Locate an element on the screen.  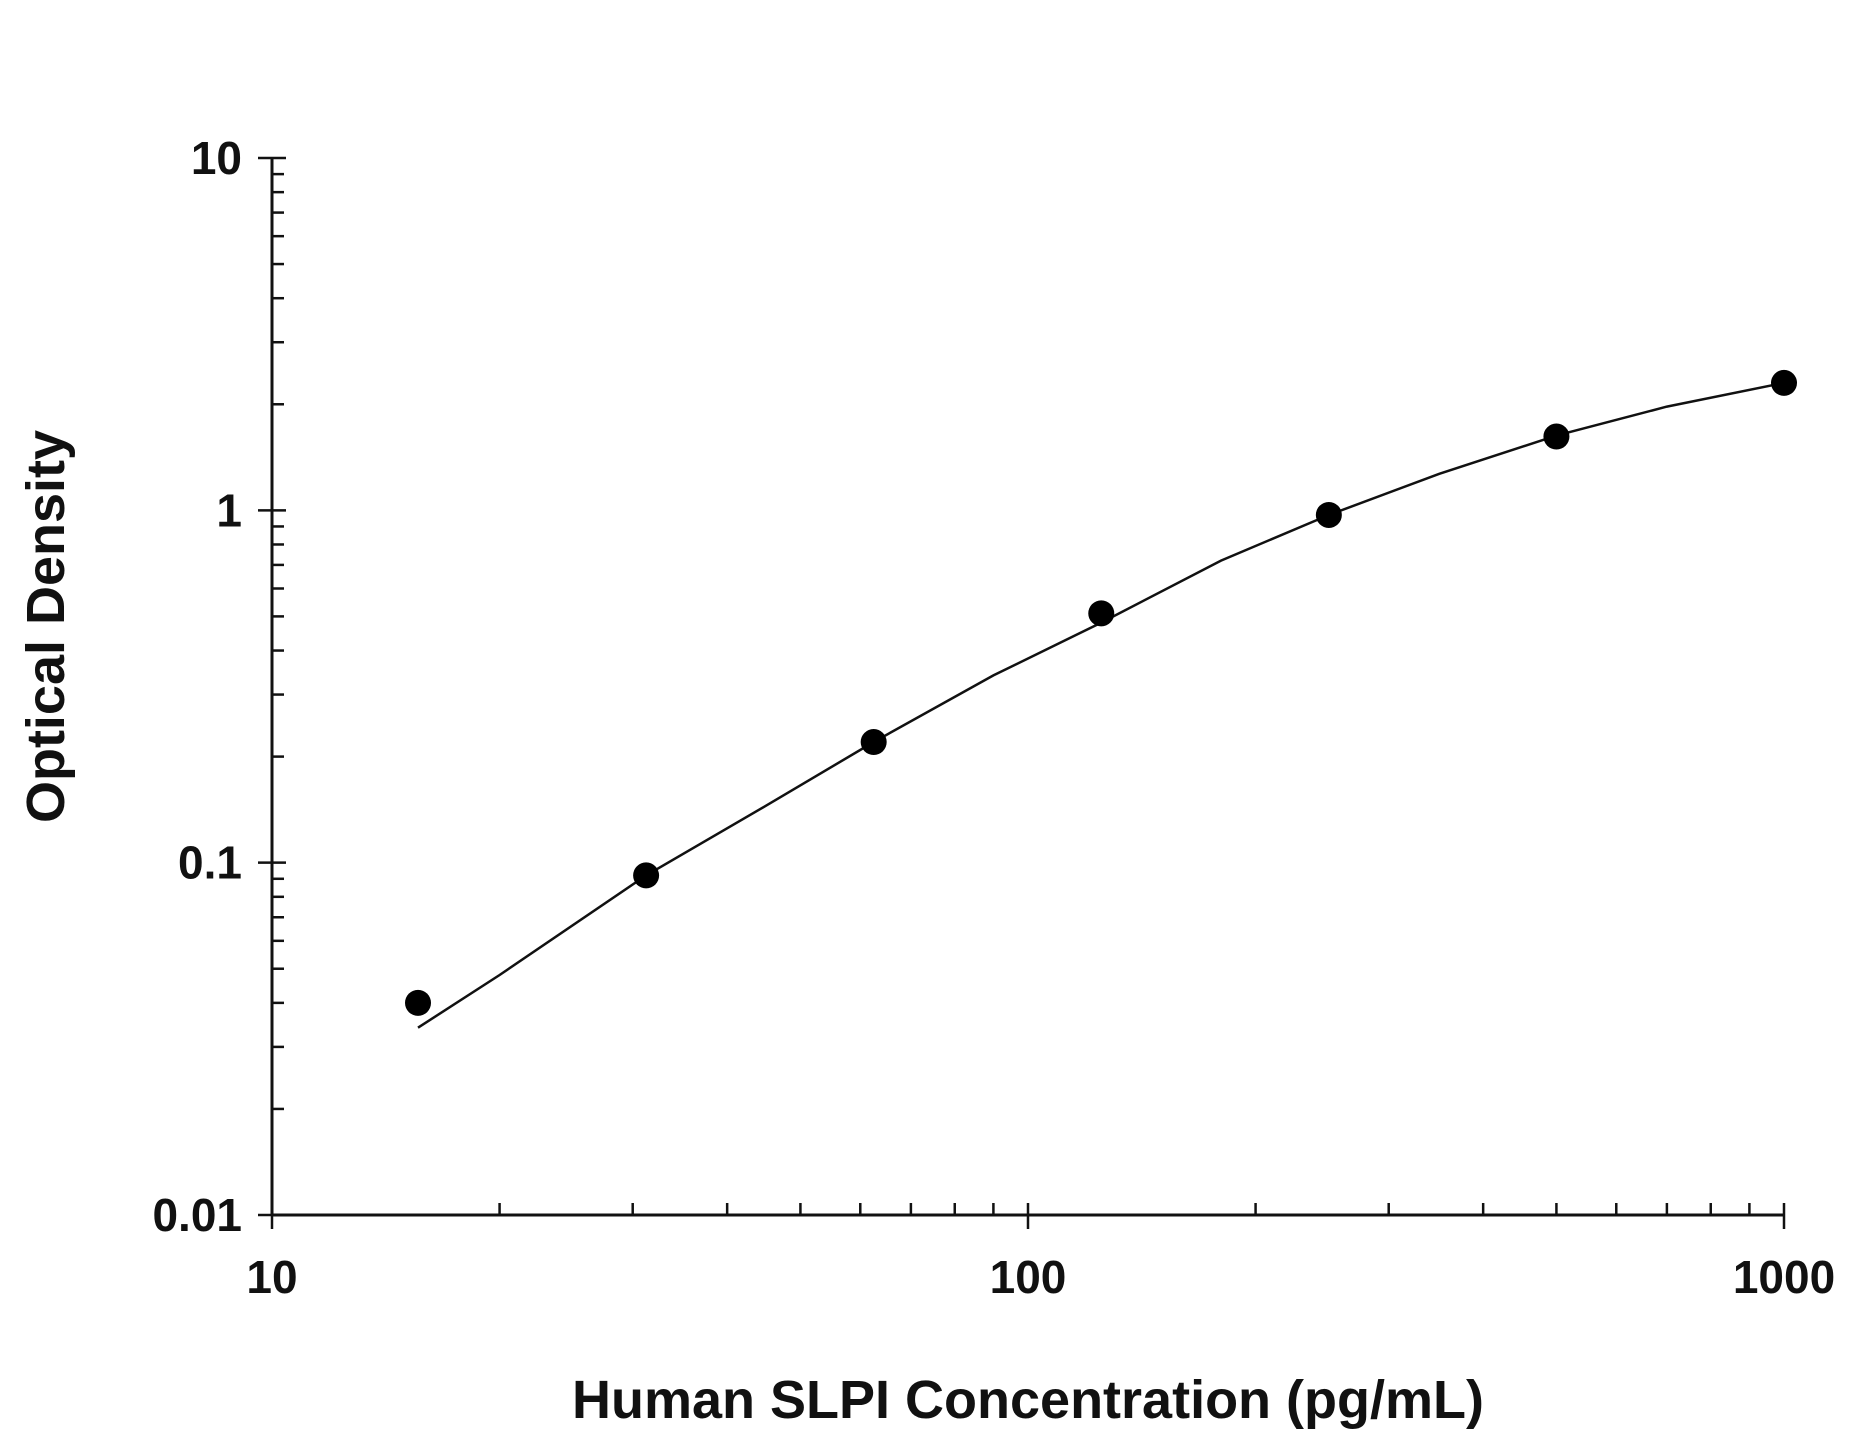
x-tick-label: 1000 is located at coordinates (1784, 1277).